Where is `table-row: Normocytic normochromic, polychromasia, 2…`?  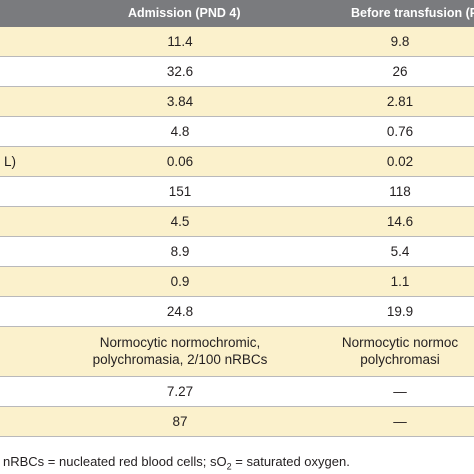 table-row: Normocytic normochromic, polychromasia, 2… is located at coordinates (237, 352).